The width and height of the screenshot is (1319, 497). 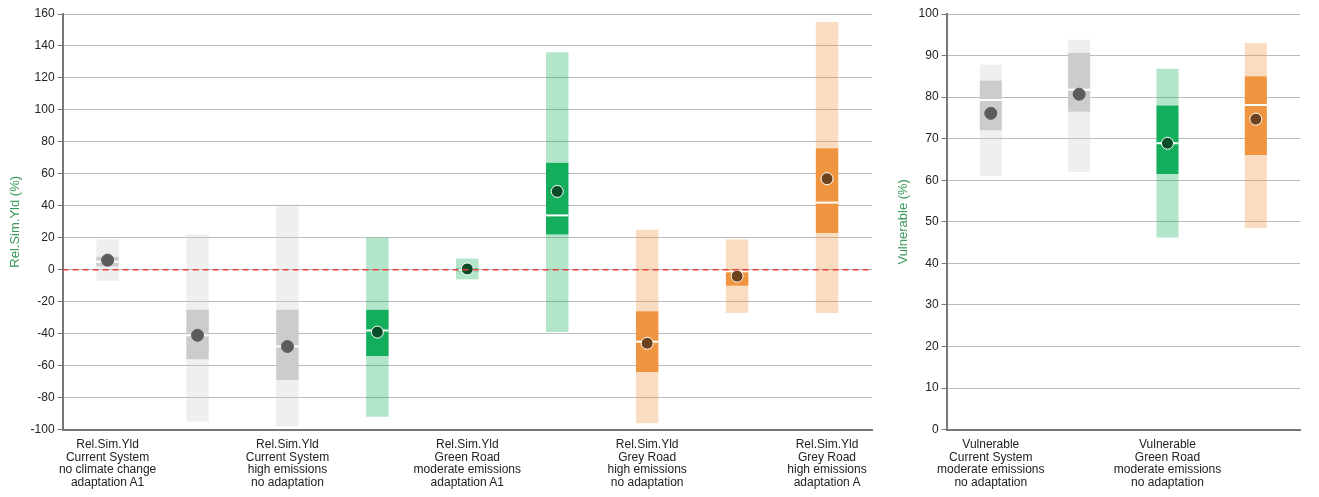 What do you see at coordinates (46, 301) in the screenshot?
I see `y-tick-label: -20` at bounding box center [46, 301].